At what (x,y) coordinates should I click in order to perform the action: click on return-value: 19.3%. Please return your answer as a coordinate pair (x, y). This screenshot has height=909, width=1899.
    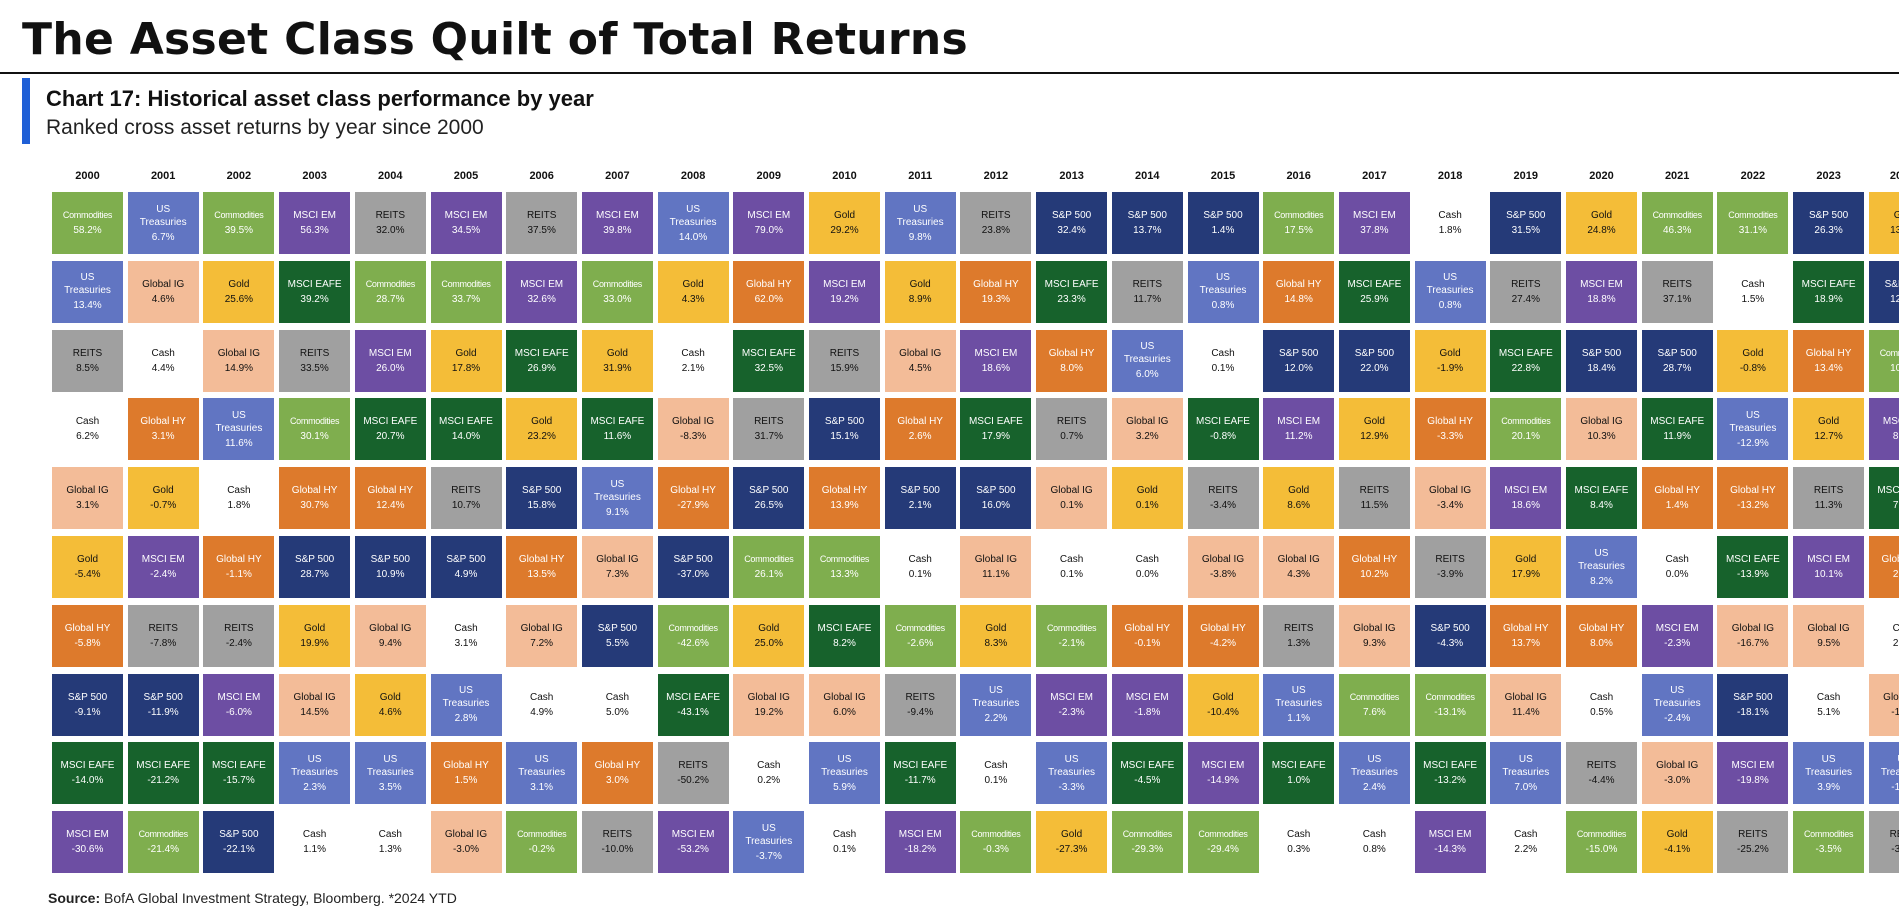
    Looking at the image, I should click on (996, 299).